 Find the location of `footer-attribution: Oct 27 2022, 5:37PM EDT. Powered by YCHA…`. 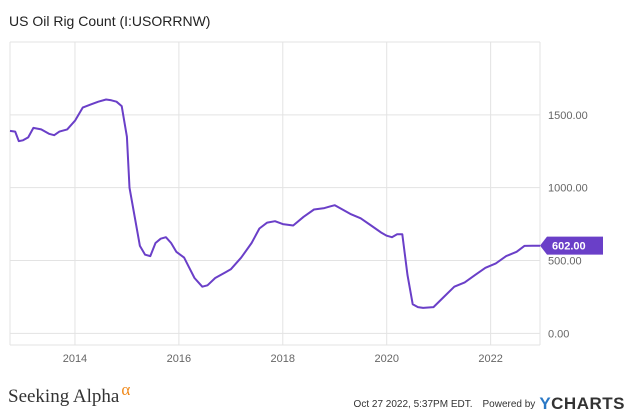

footer-attribution: Oct 27 2022, 5:37PM EDT. Powered by YCHA… is located at coordinates (489, 404).